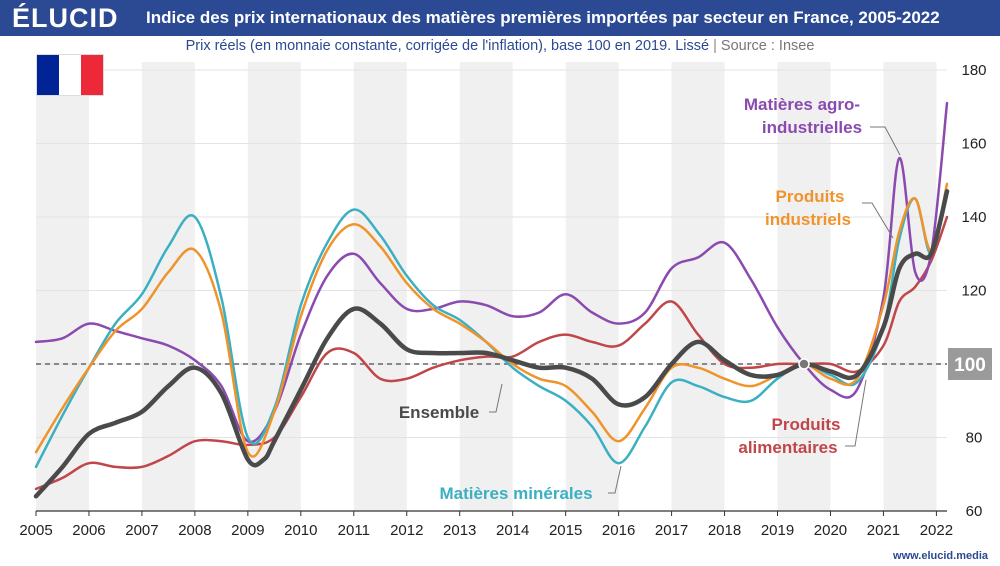 This screenshot has width=1000, height=566. I want to click on y-tick-label: 60, so click(974, 511).